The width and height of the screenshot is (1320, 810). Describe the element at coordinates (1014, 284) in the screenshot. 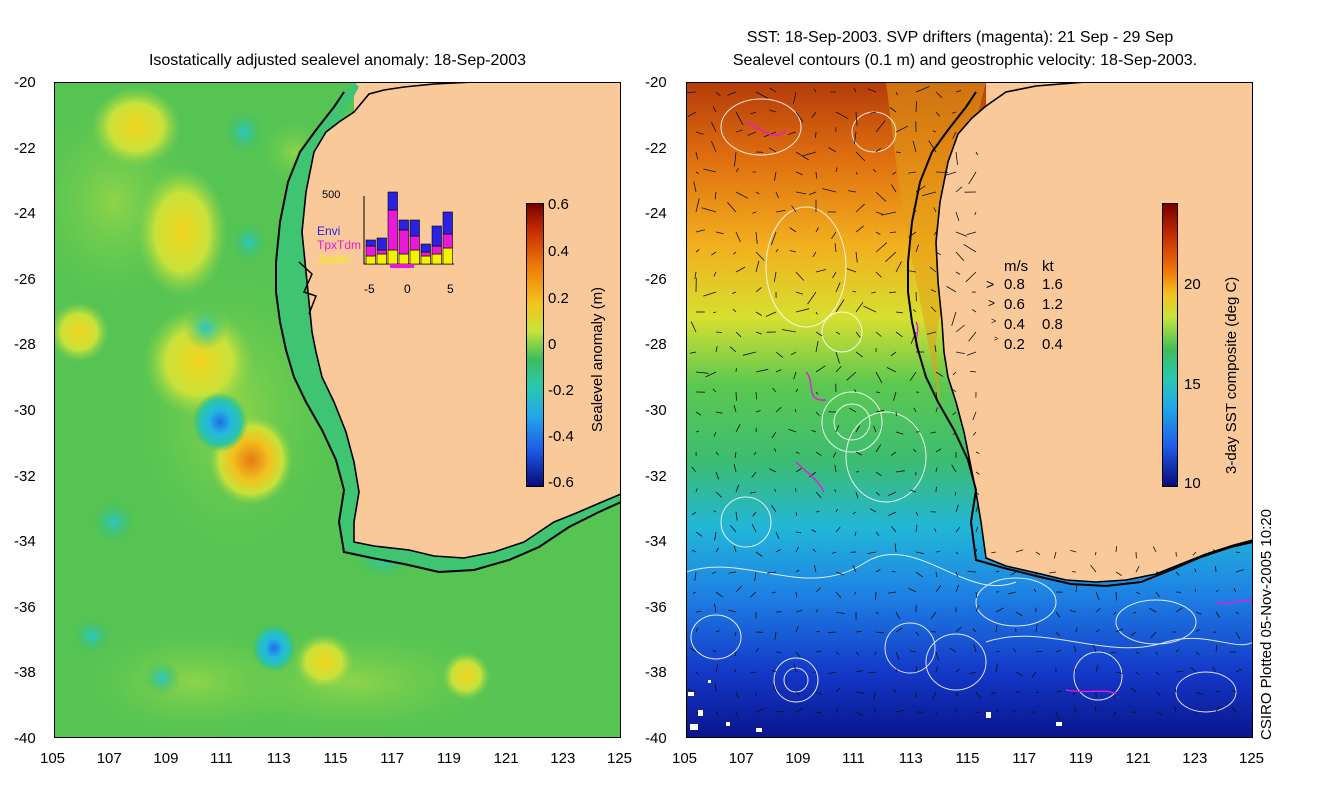

I see `velocity-legend-ms: 0.8` at that location.